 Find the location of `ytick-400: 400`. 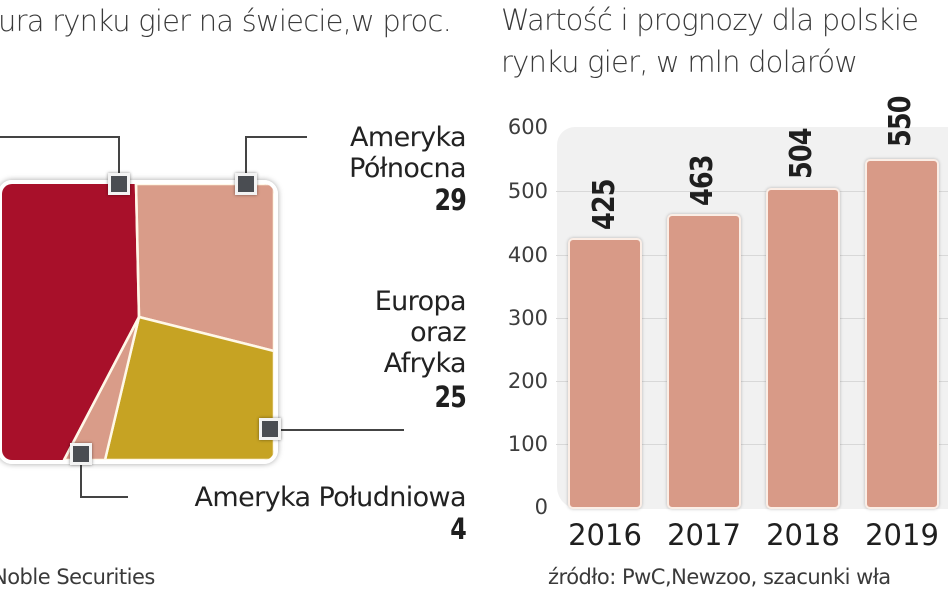

ytick-400: 400 is located at coordinates (527, 255).